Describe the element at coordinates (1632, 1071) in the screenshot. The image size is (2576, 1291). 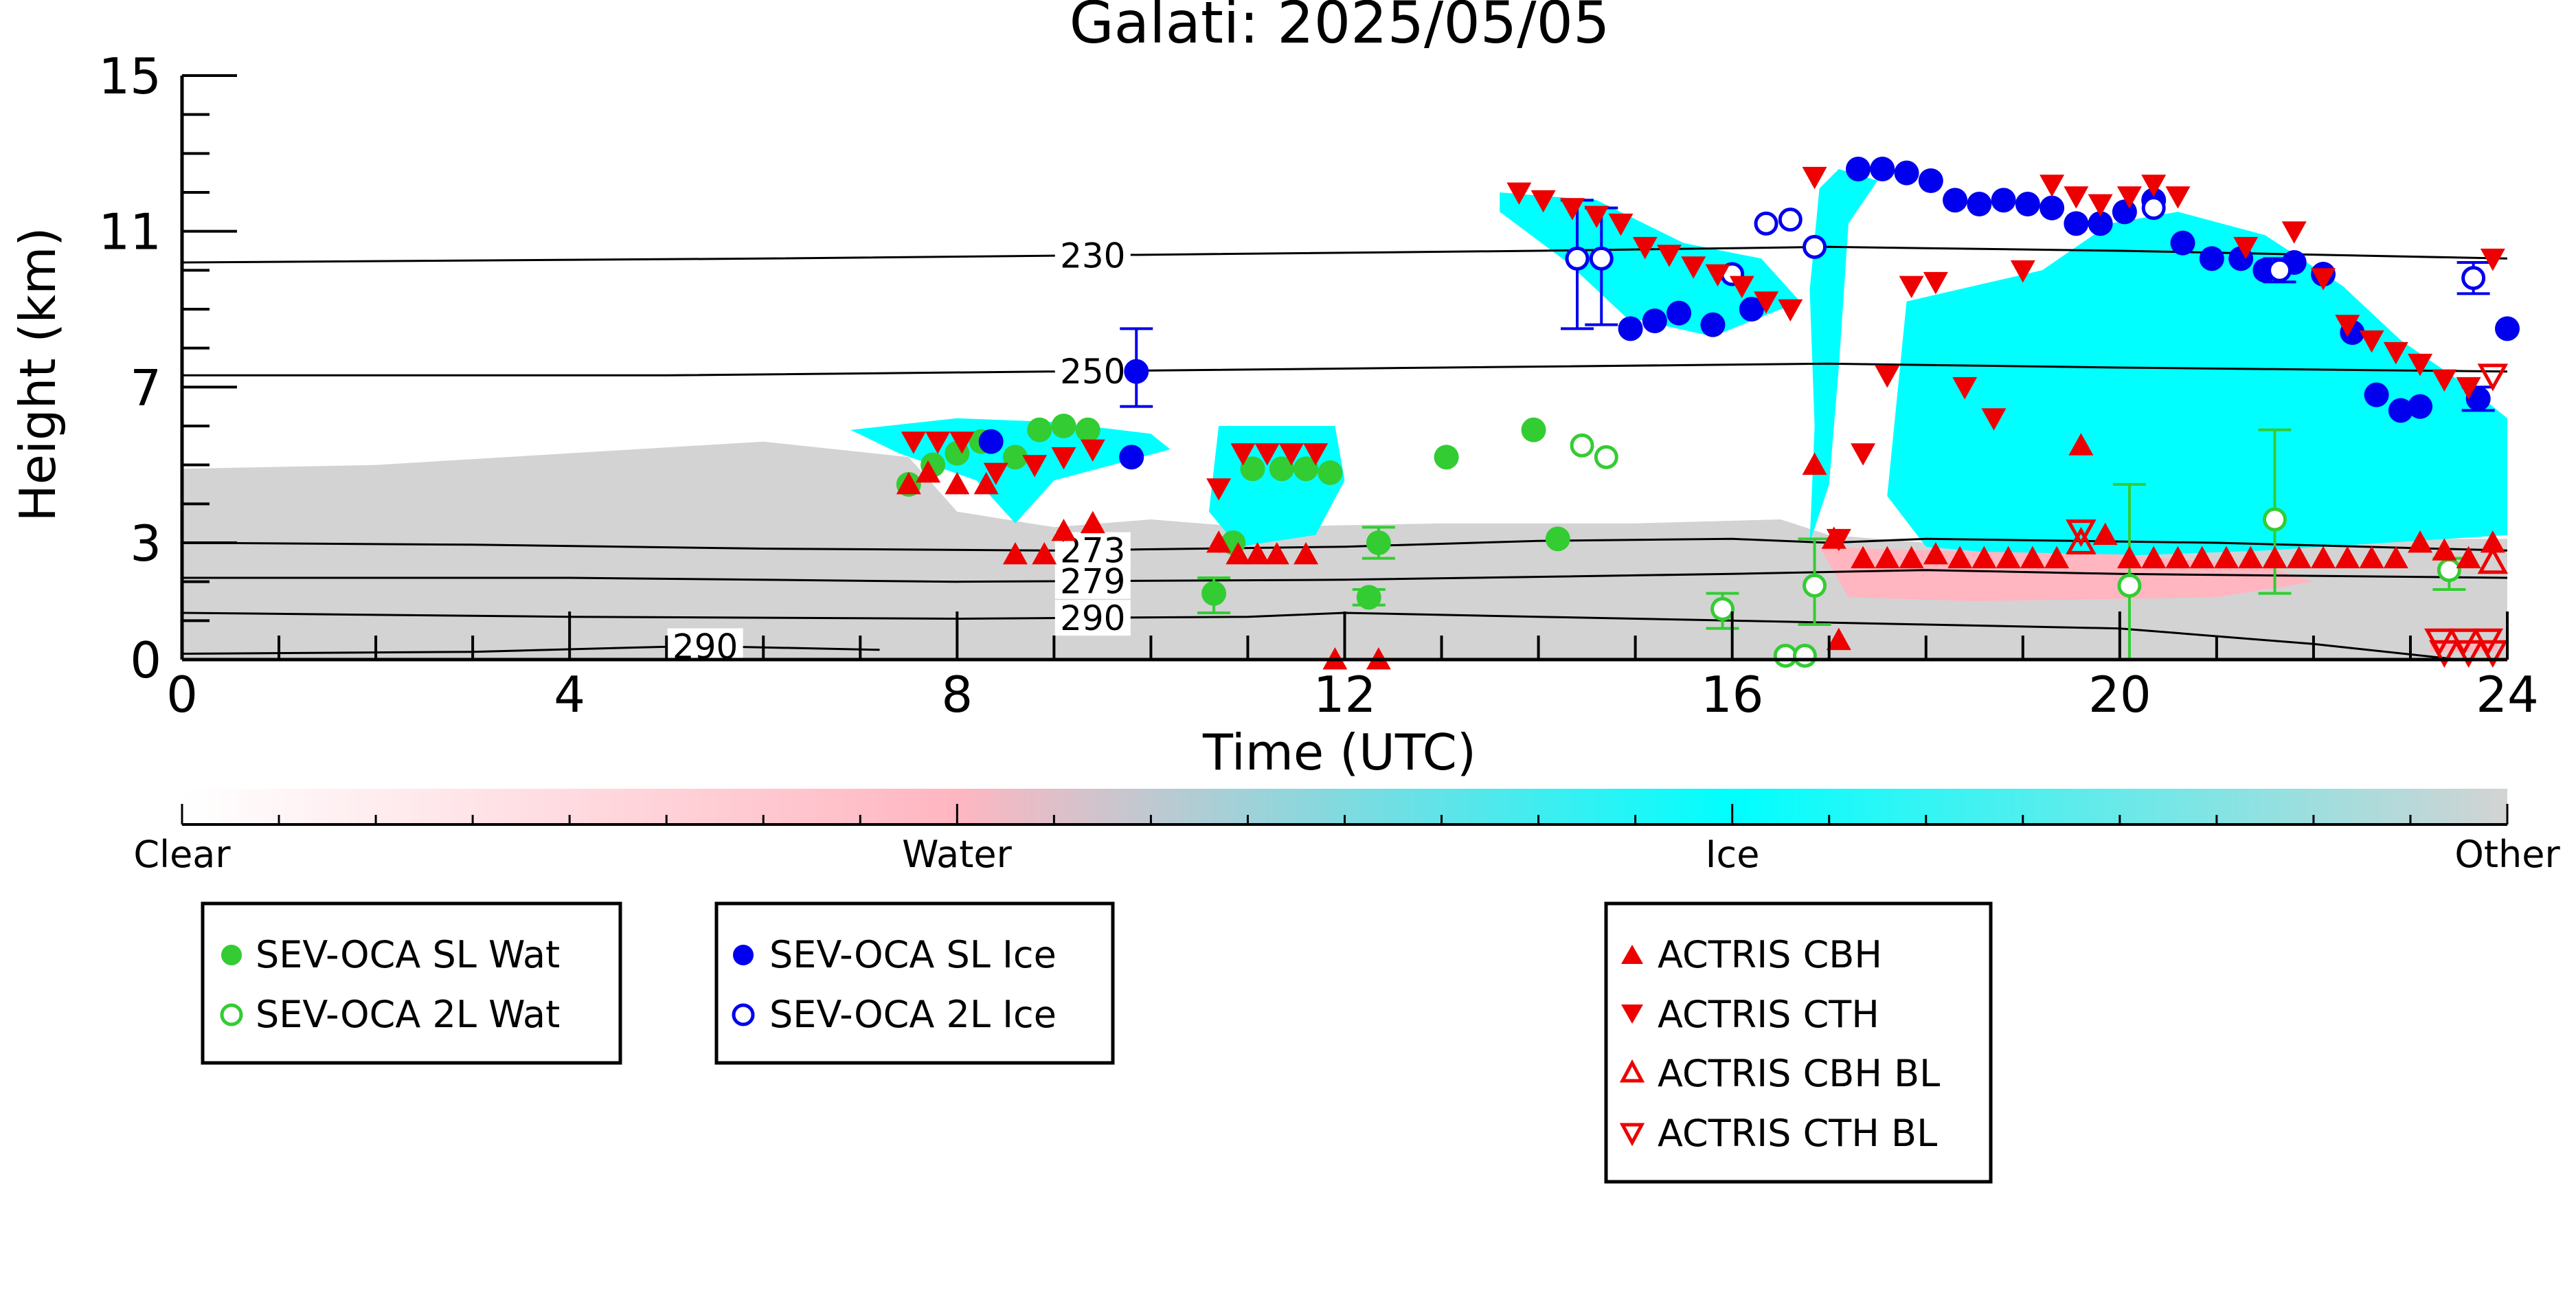
I see `legend-marker-cbh-bl` at that location.